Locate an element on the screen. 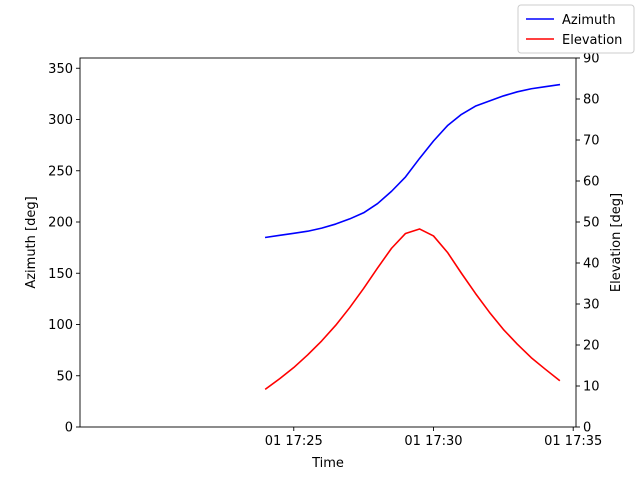  y-right-tick-label: 40 is located at coordinates (591, 264).